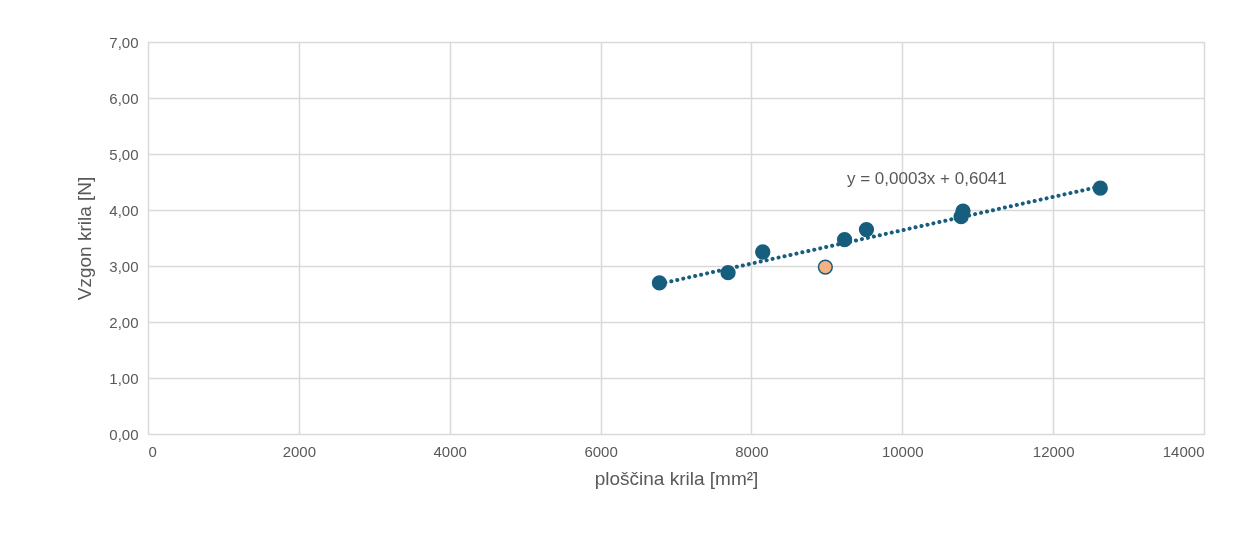 This screenshot has height=545, width=1250. Describe the element at coordinates (85, 238) in the screenshot. I see `y-axis-title: Vzgon krila [N]` at that location.